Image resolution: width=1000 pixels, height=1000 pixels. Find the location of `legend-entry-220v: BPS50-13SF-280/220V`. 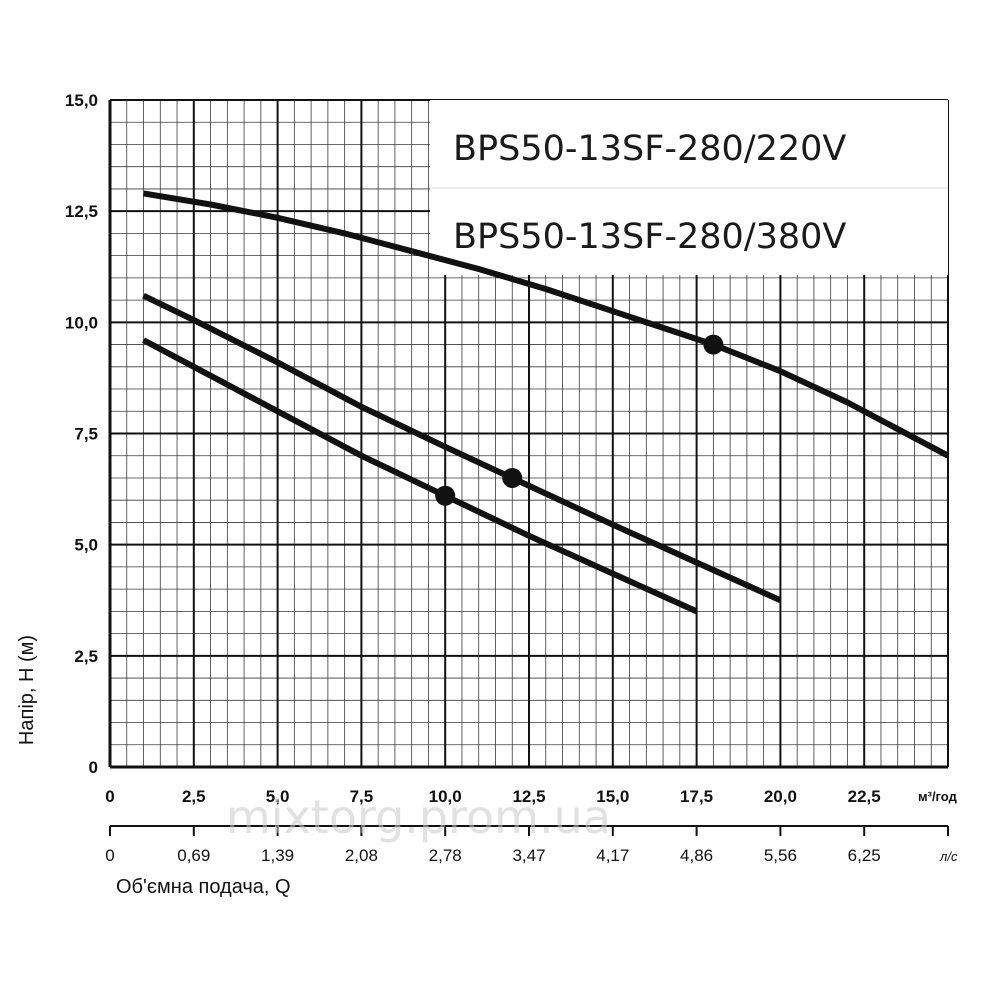

legend-entry-220v: BPS50-13SF-280/220V is located at coordinates (649, 149).